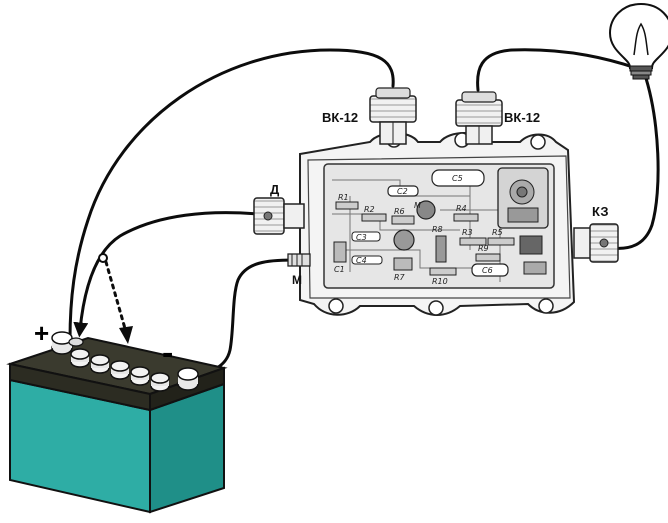 This screenshot has height=523, width=668. Describe the element at coordinates (343, 197) in the screenshot. I see `component-r1: R1` at that location.